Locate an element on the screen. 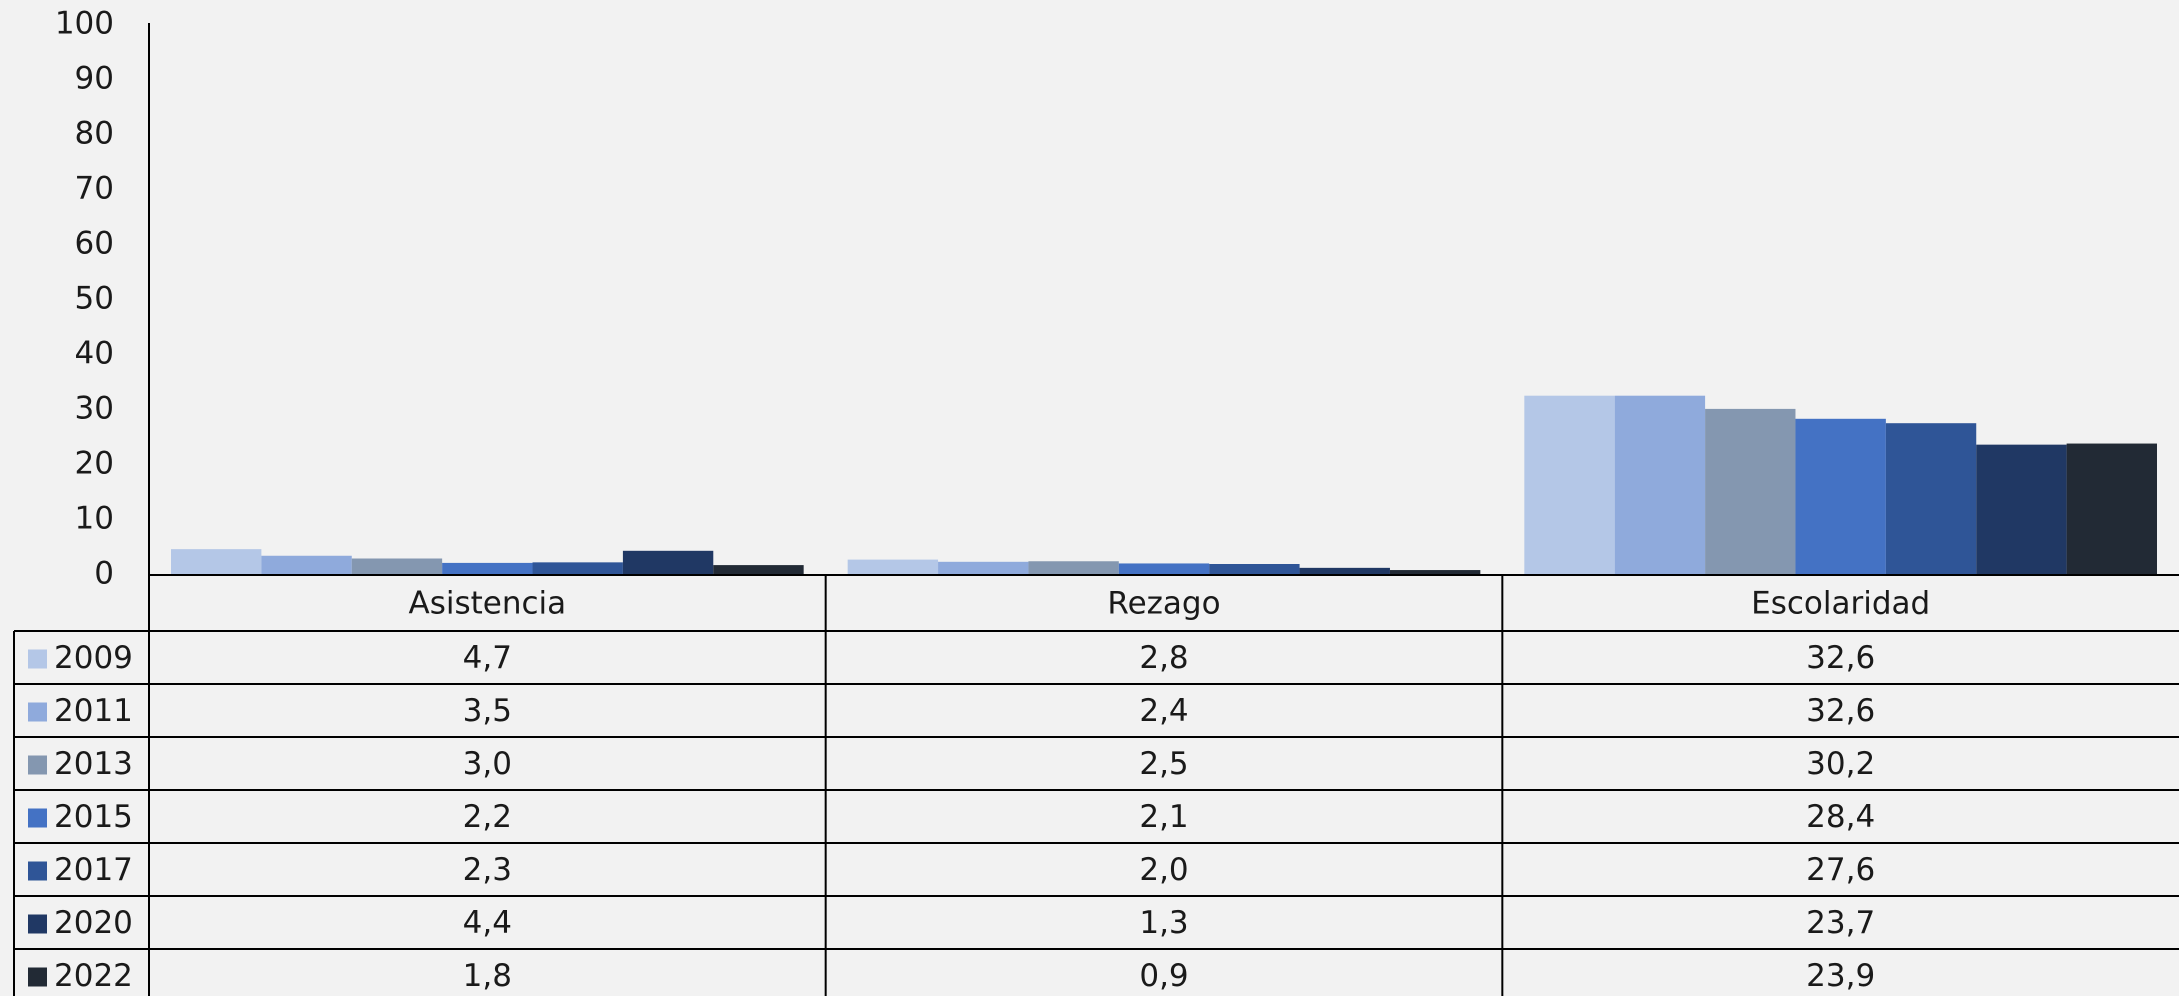 This screenshot has height=996, width=2179. y-tick-label: 60 is located at coordinates (94, 244).